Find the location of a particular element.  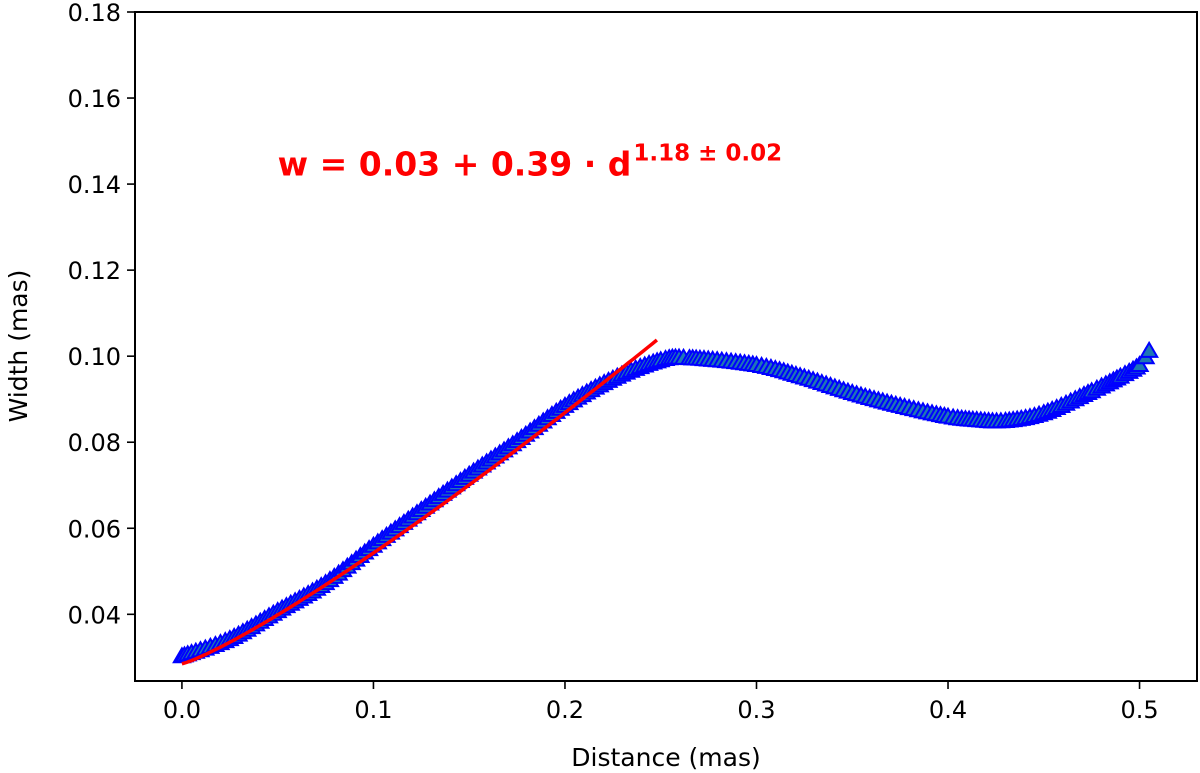

fit-equation-main: w = 0.03 + 0.39 · d is located at coordinates (455, 163).